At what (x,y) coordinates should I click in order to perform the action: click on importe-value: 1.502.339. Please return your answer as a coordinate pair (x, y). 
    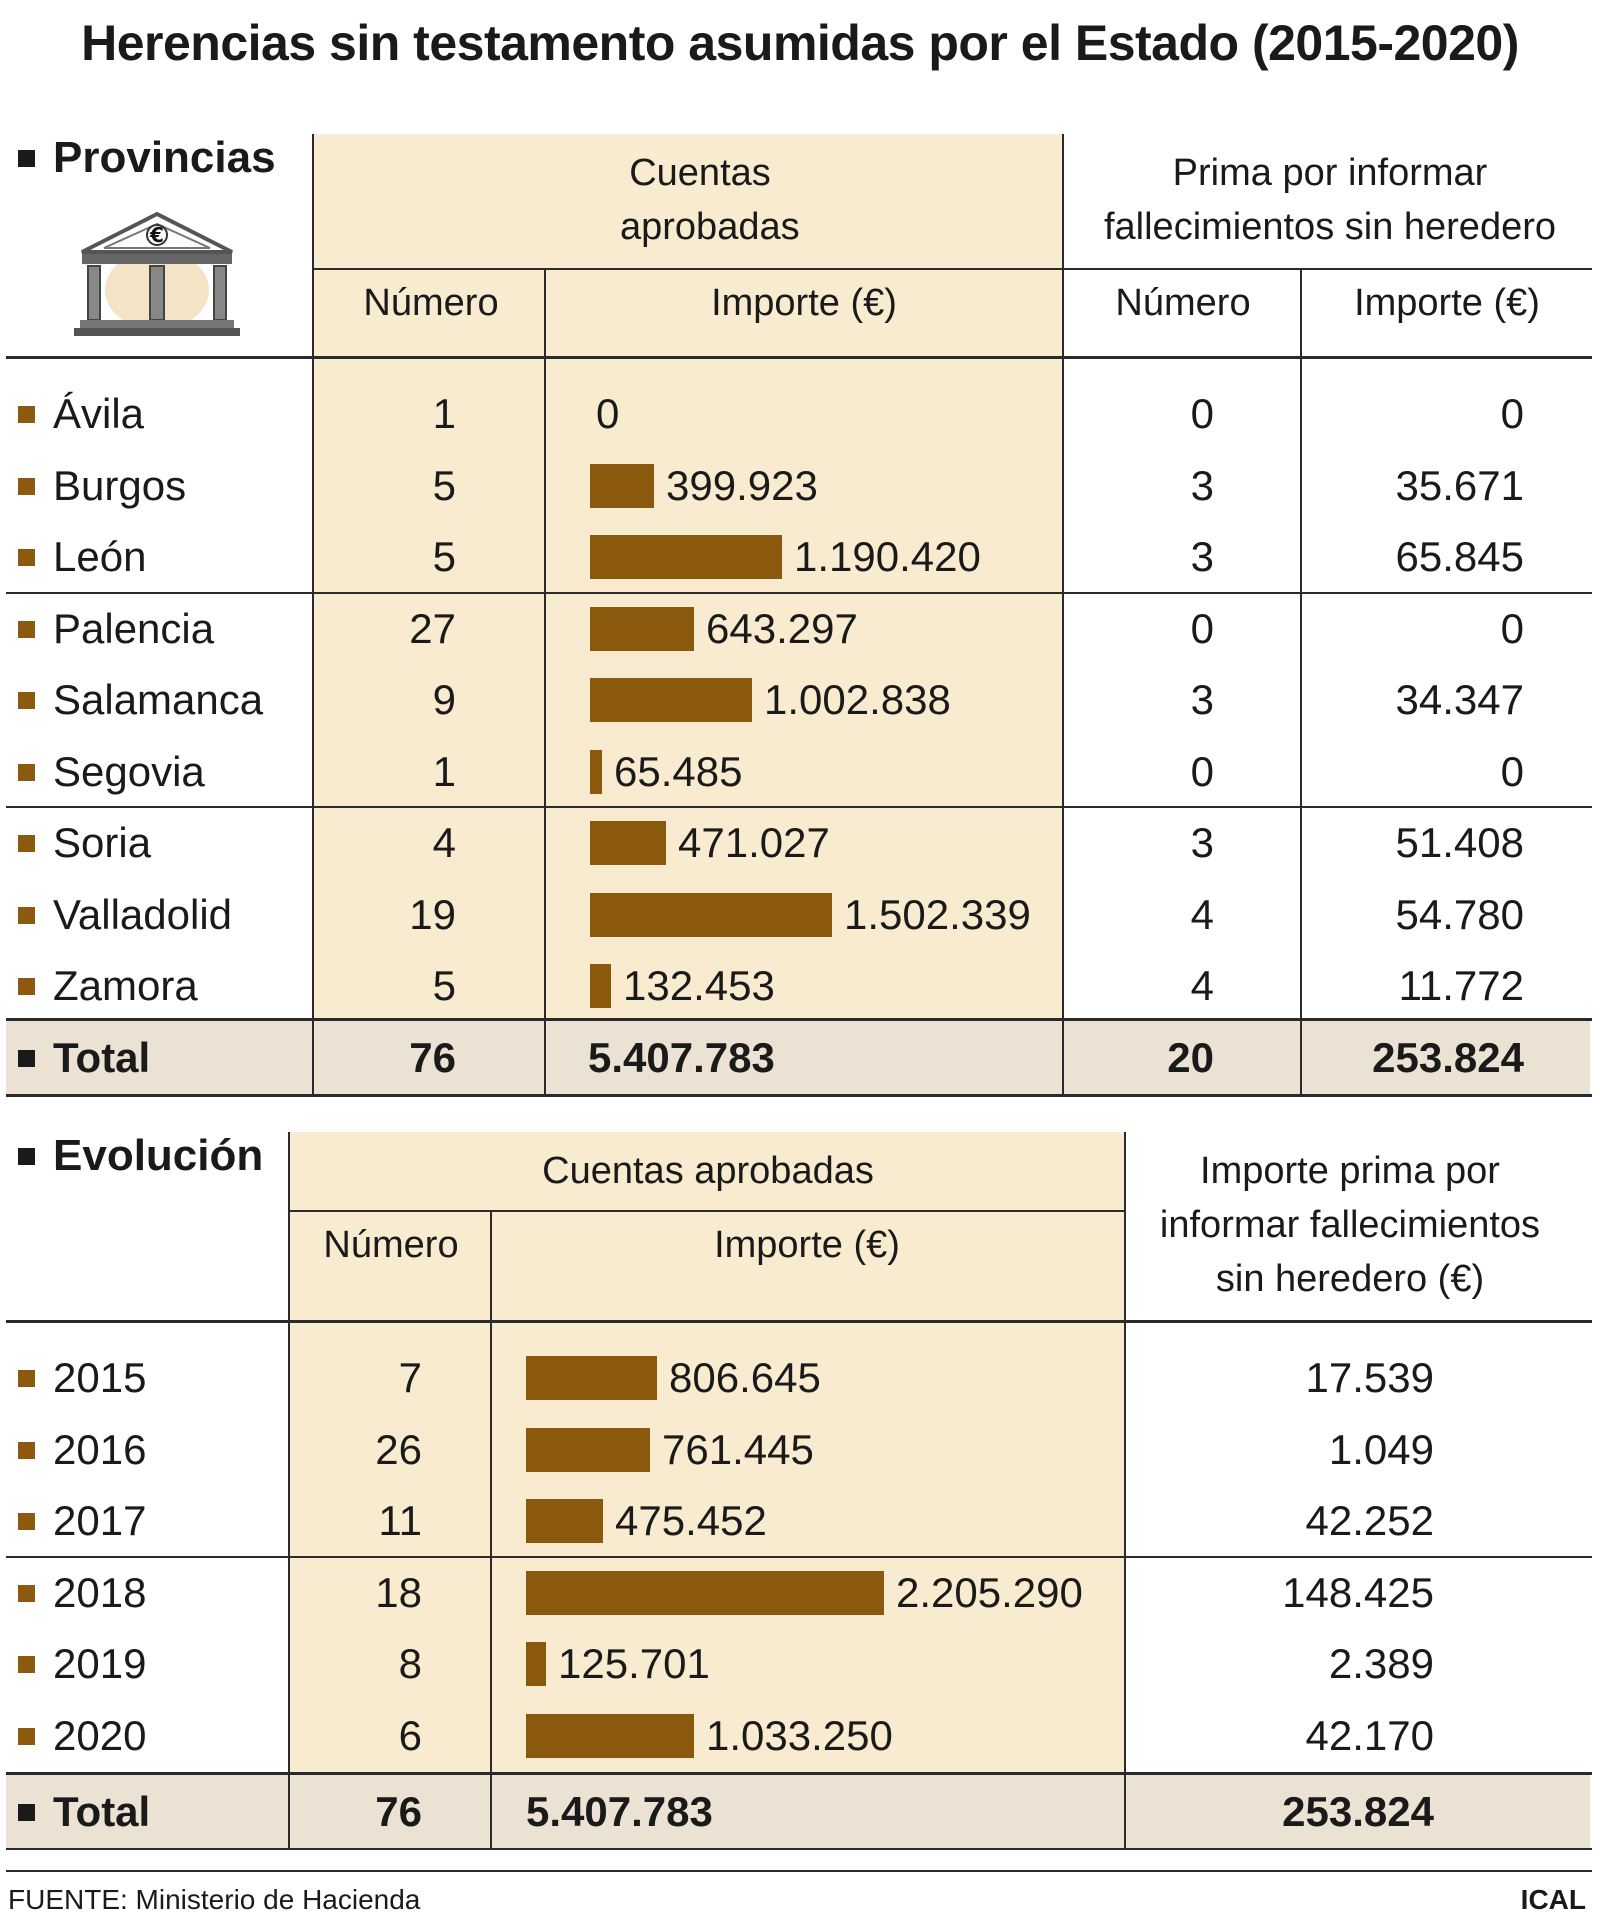
    Looking at the image, I should click on (937, 914).